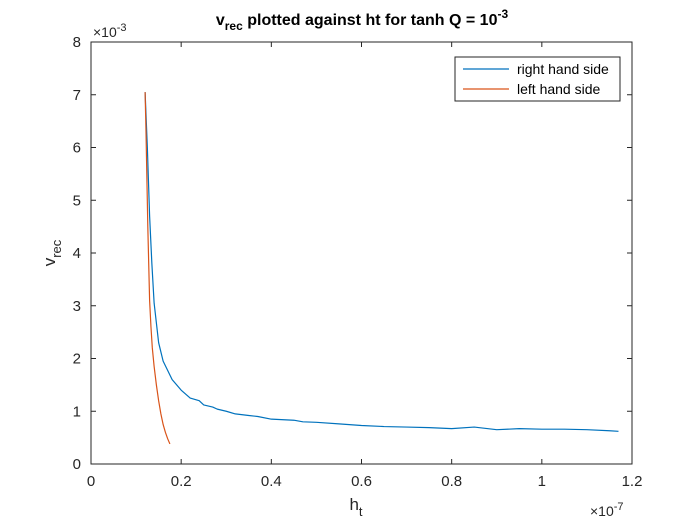  I want to click on x-tick-label: 0.4, so click(271, 481).